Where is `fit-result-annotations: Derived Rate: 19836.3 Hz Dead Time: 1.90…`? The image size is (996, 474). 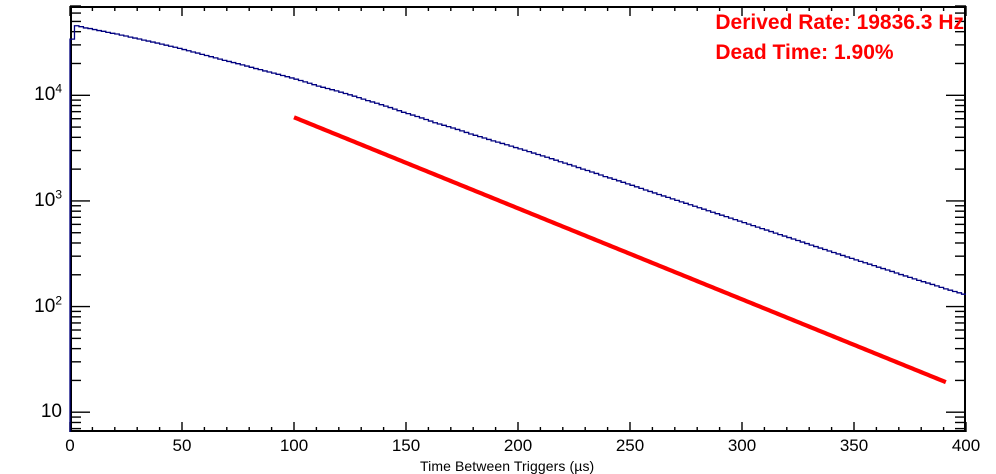 fit-result-annotations: Derived Rate: 19836.3 Hz Dead Time: 1.90… is located at coordinates (839, 38).